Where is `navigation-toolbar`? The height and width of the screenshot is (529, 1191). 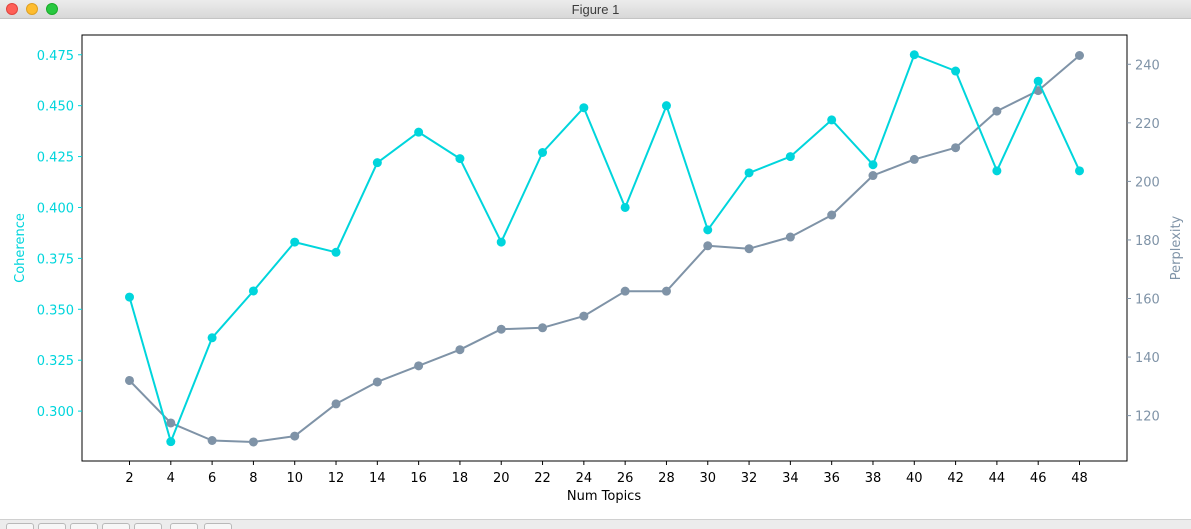
navigation-toolbar is located at coordinates (595, 524).